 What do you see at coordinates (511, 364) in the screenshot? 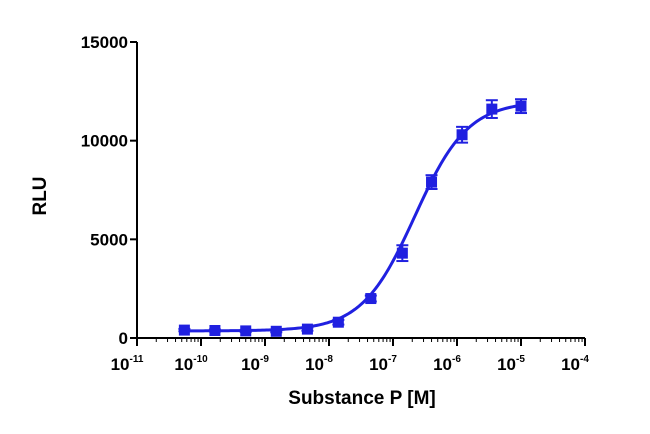
I see `x-tick-label: 10⁻⁵` at bounding box center [511, 364].